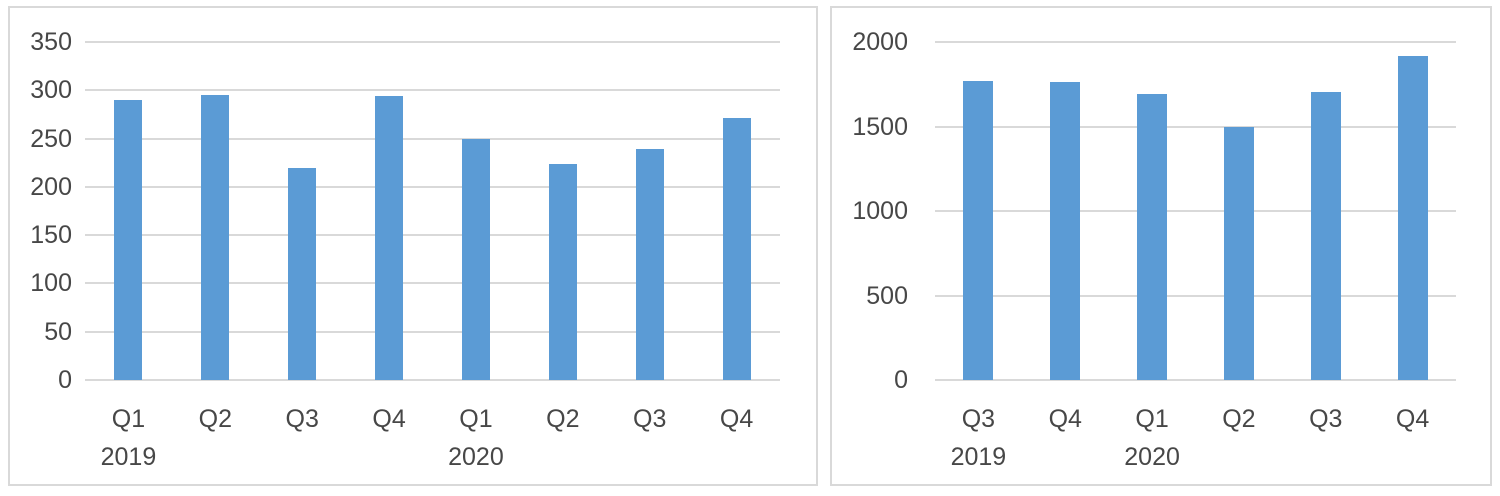 The height and width of the screenshot is (496, 1500). Describe the element at coordinates (58, 331) in the screenshot. I see `y-tick-label: 50` at that location.